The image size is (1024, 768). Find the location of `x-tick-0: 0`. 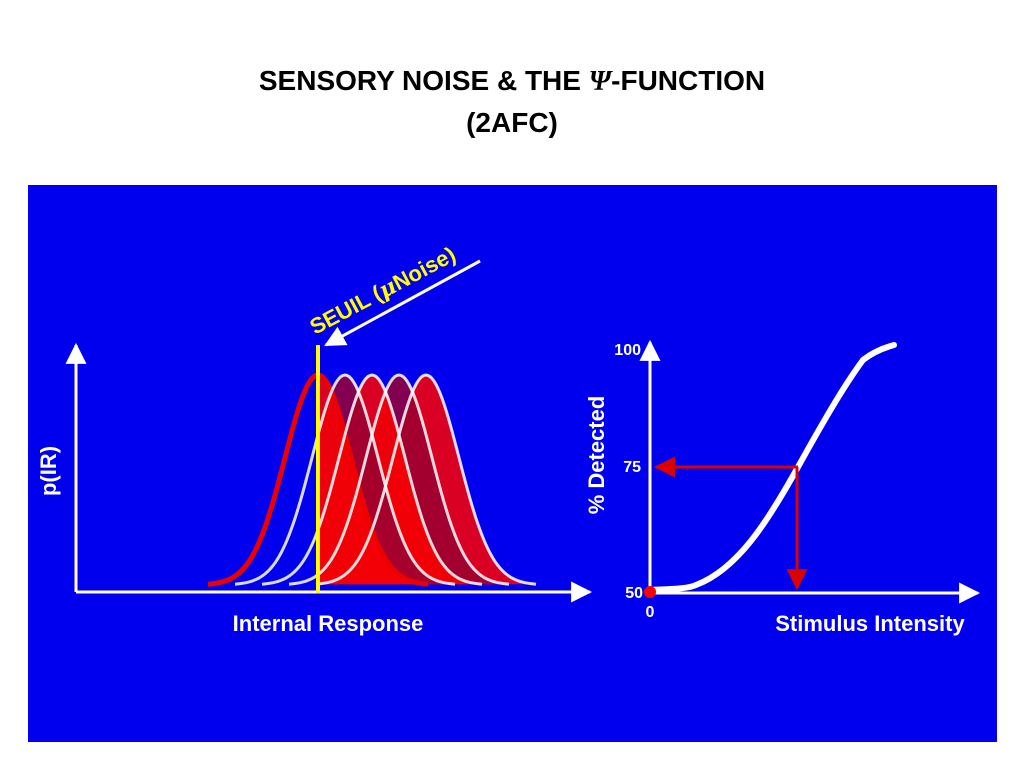

x-tick-0: 0 is located at coordinates (650, 612).